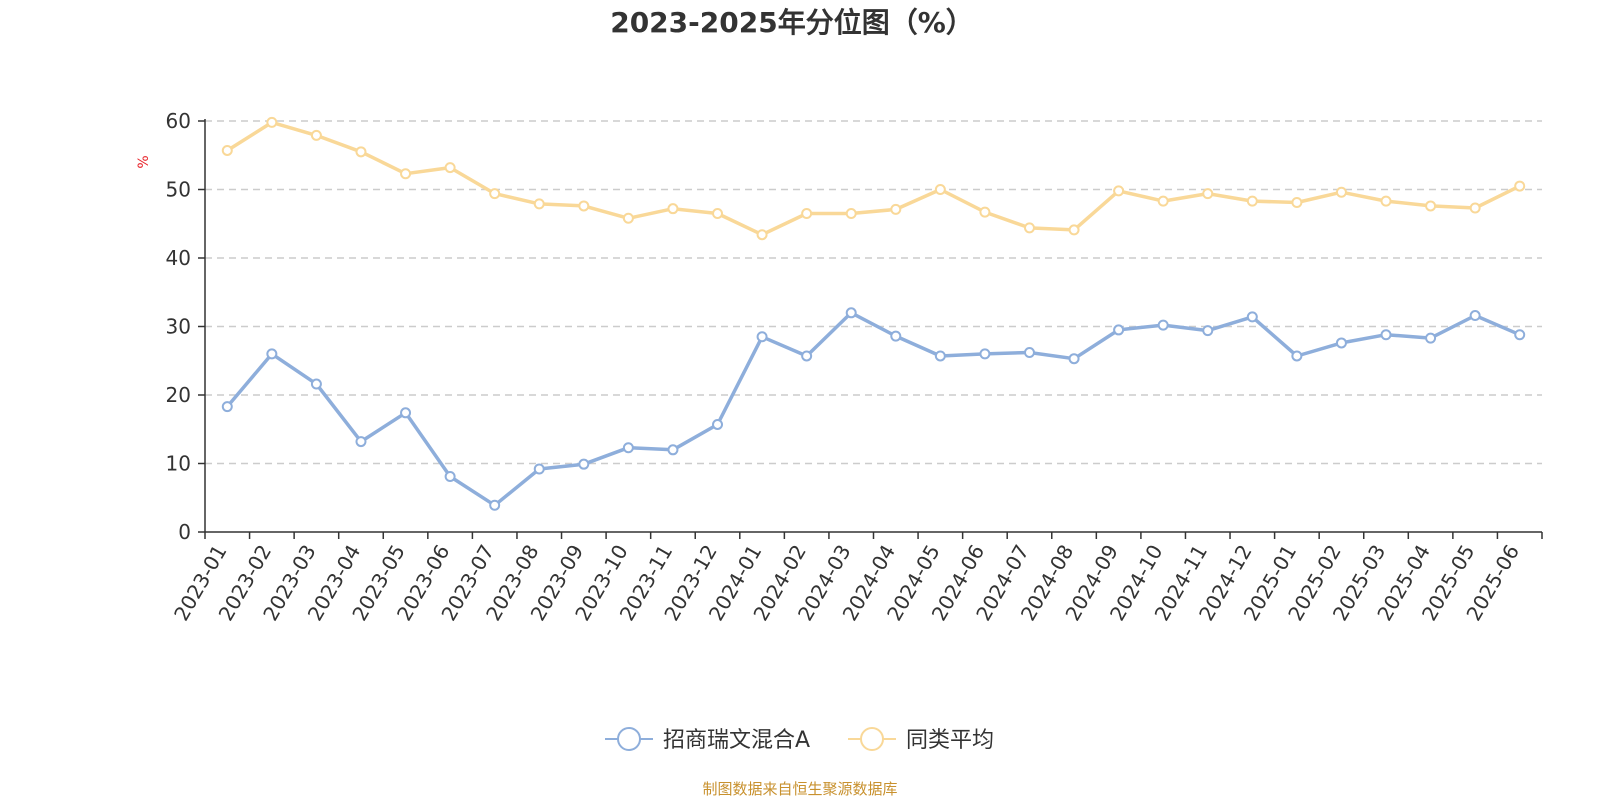 This screenshot has height=800, width=1600. I want to click on y-tick-label: 10, so click(178, 464).